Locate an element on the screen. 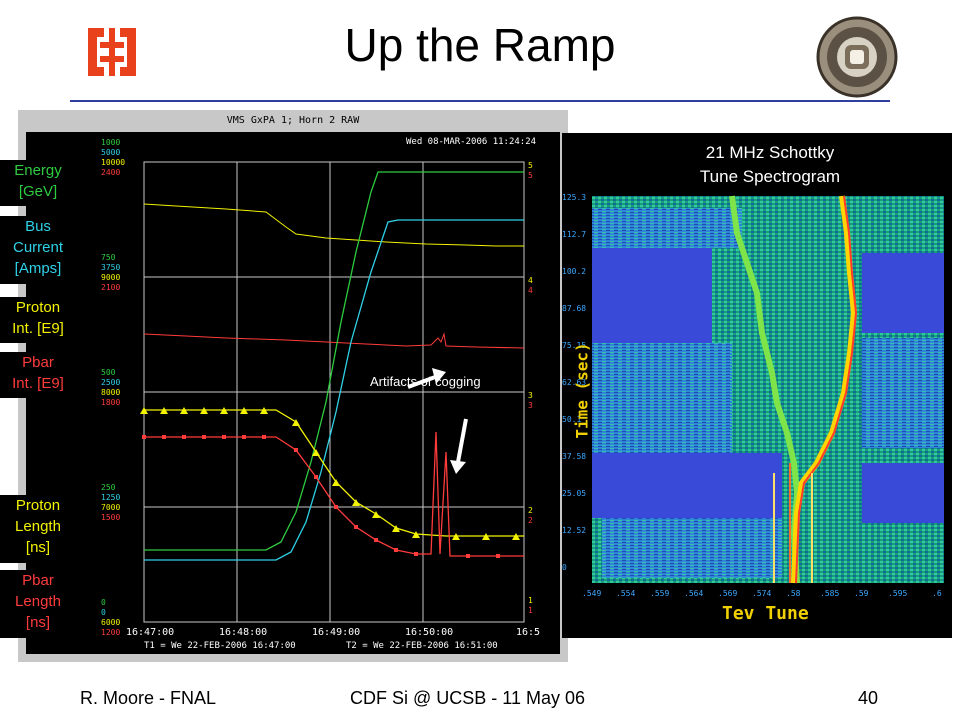 The height and width of the screenshot is (720, 960). y-tick: 0 is located at coordinates (564, 567).